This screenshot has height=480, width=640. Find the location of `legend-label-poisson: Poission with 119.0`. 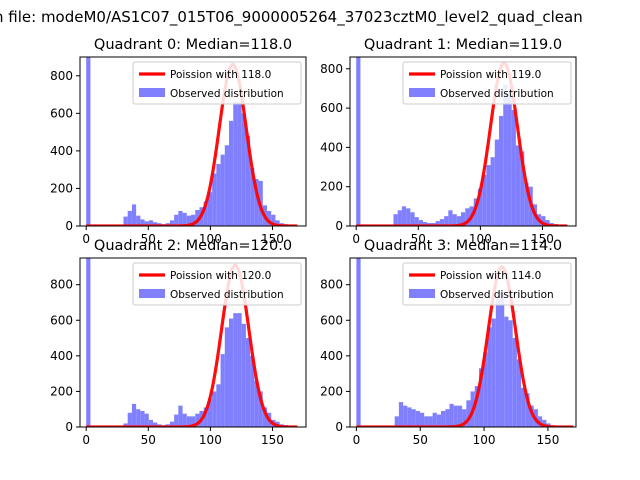

legend-label-poisson: Poission with 119.0 is located at coordinates (490, 75).